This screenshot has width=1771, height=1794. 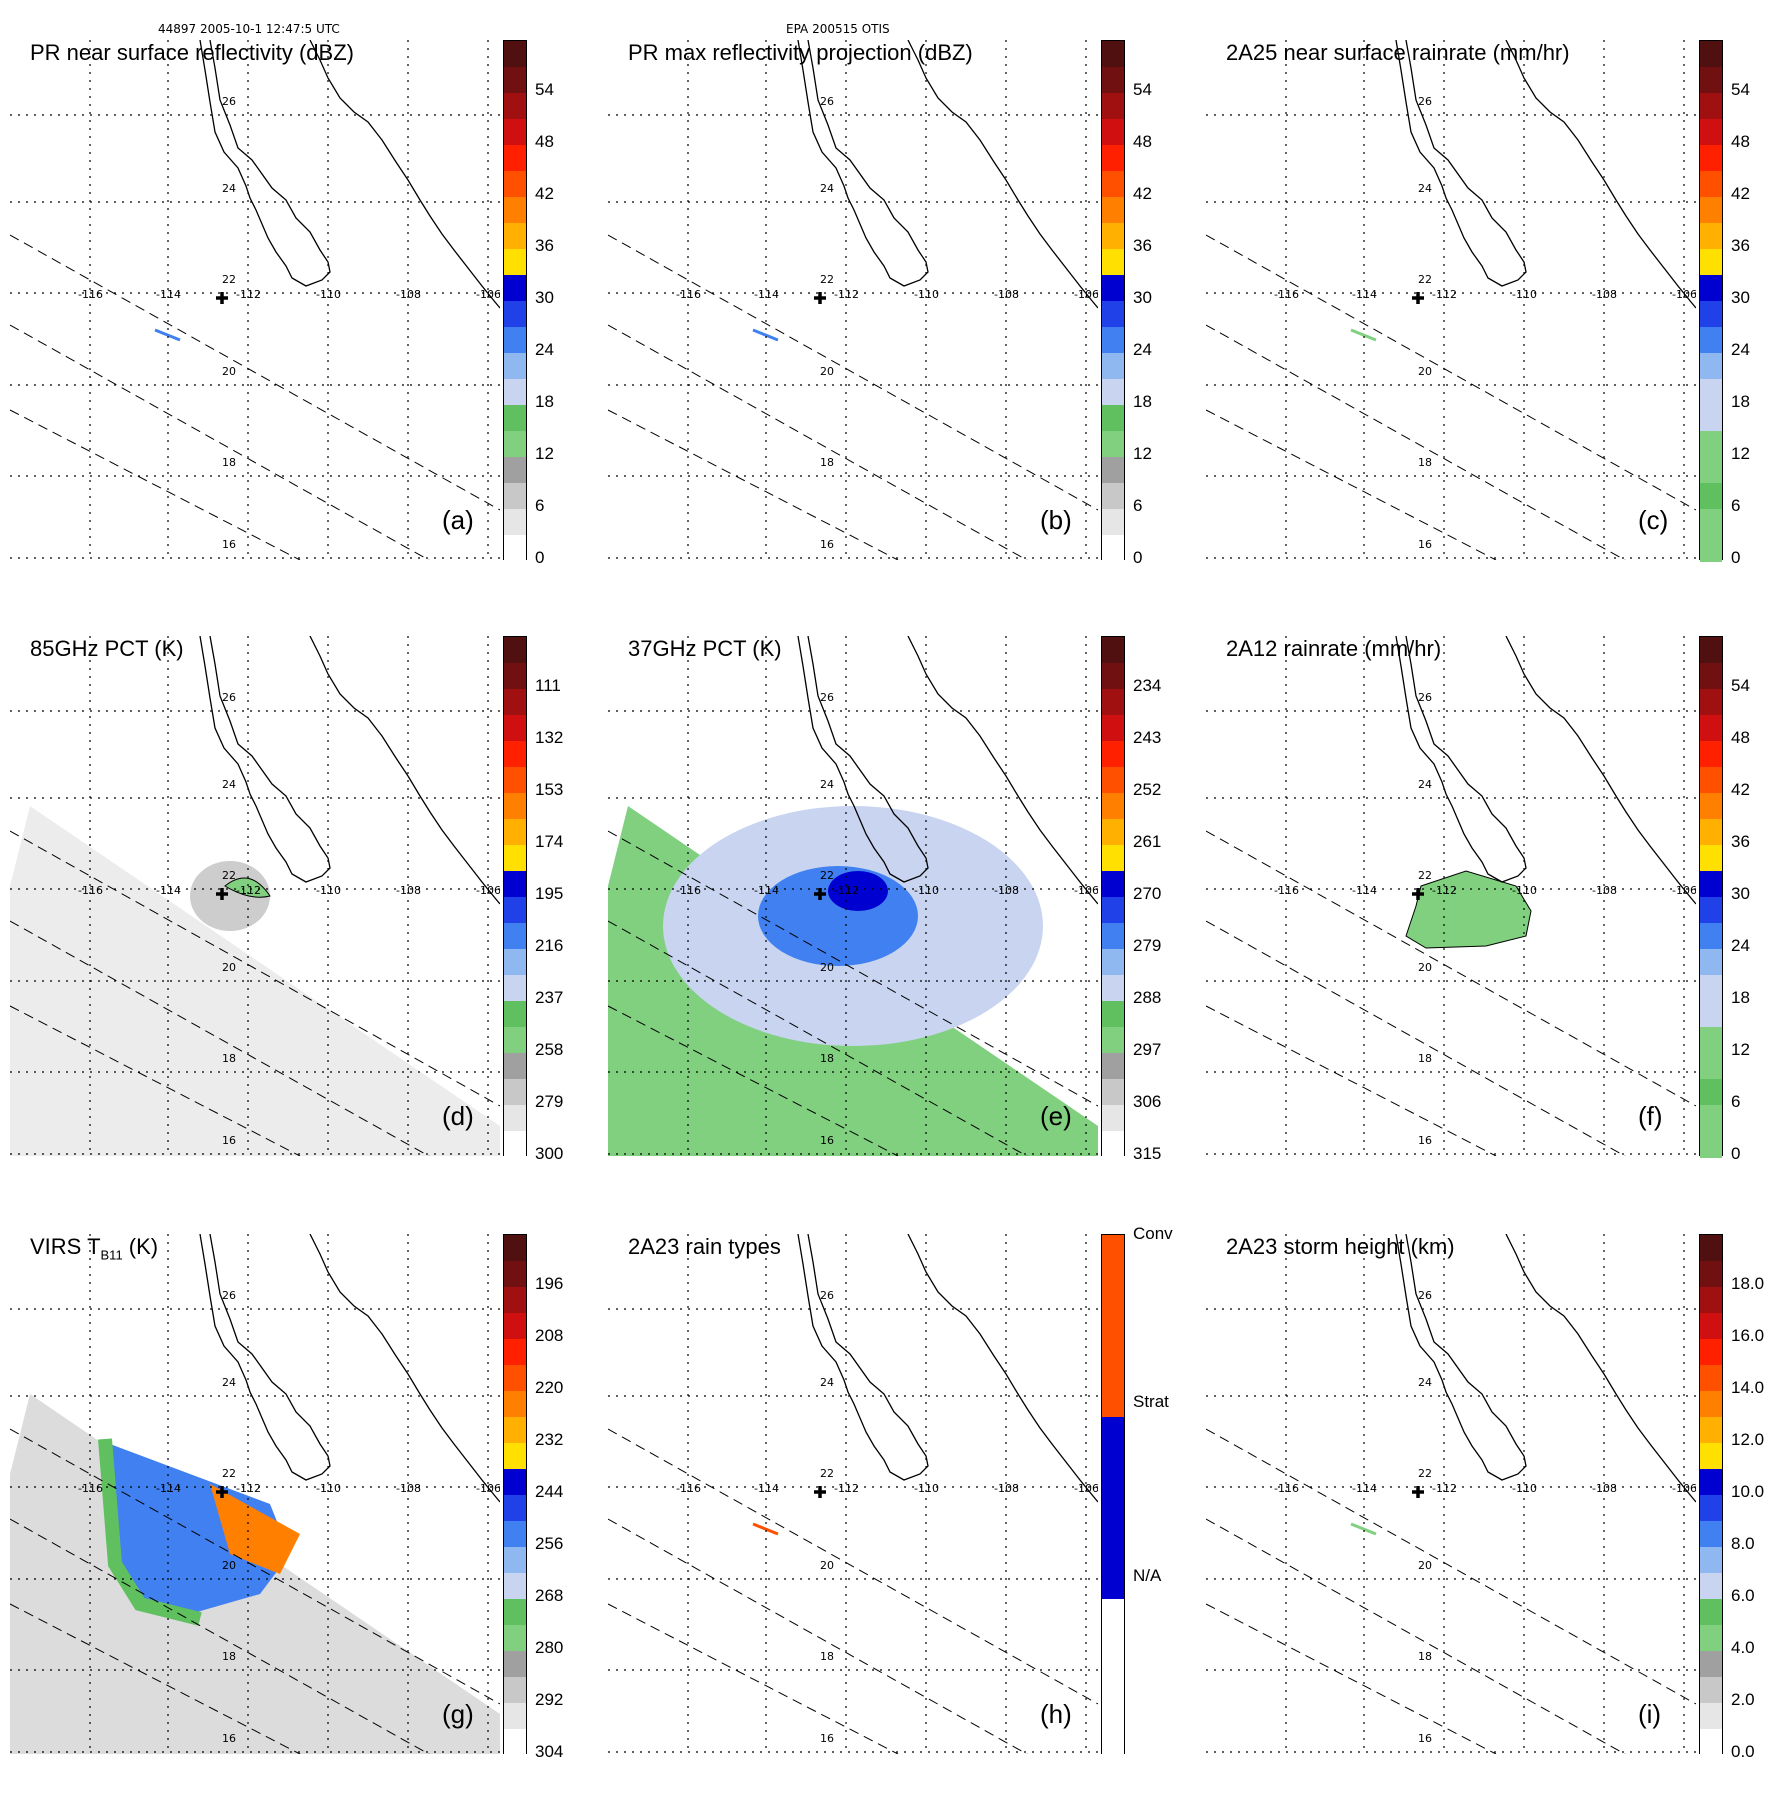 What do you see at coordinates (1524, 294) in the screenshot?
I see `lon-tick-label: -110` at bounding box center [1524, 294].